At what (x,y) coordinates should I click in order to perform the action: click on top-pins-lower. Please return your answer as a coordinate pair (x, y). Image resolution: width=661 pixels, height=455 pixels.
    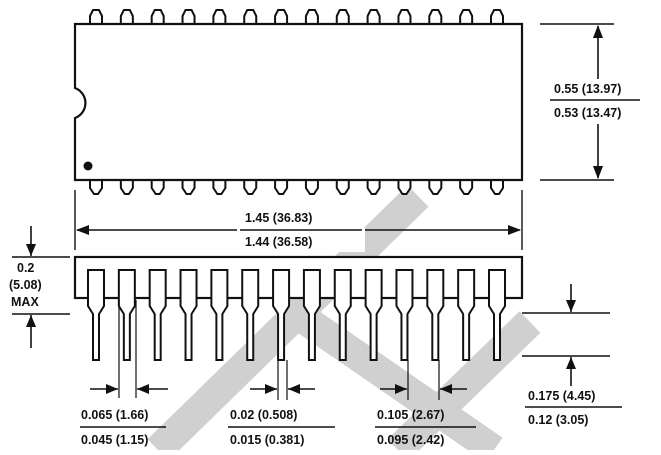
    Looking at the image, I should click on (296, 187).